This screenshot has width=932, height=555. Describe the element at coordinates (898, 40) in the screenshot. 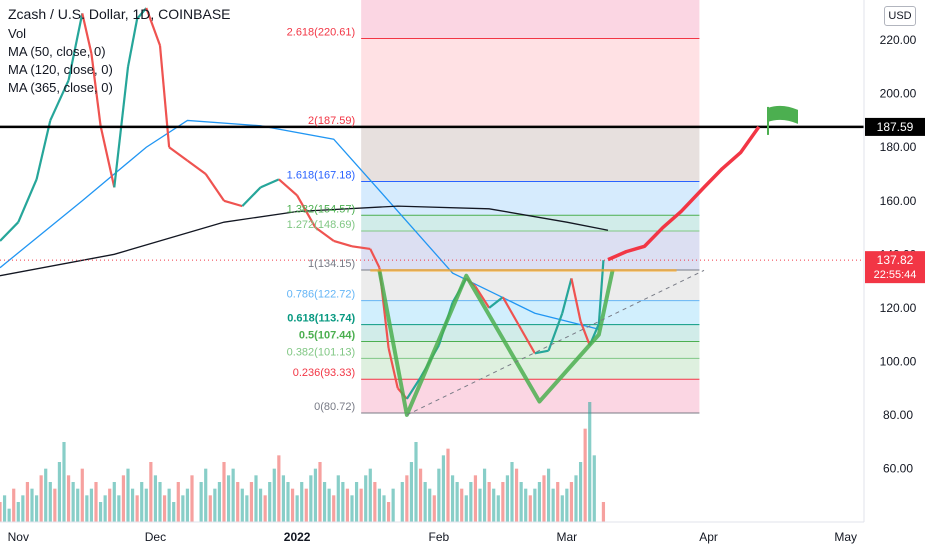

I see `price-tick: 220.00` at that location.